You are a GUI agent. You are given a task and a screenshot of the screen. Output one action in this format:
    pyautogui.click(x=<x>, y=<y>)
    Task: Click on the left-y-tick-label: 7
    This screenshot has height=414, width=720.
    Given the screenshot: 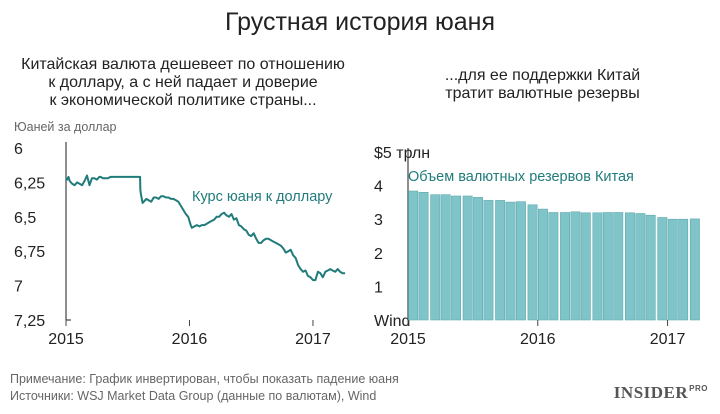 What is the action you would take?
    pyautogui.click(x=18, y=287)
    